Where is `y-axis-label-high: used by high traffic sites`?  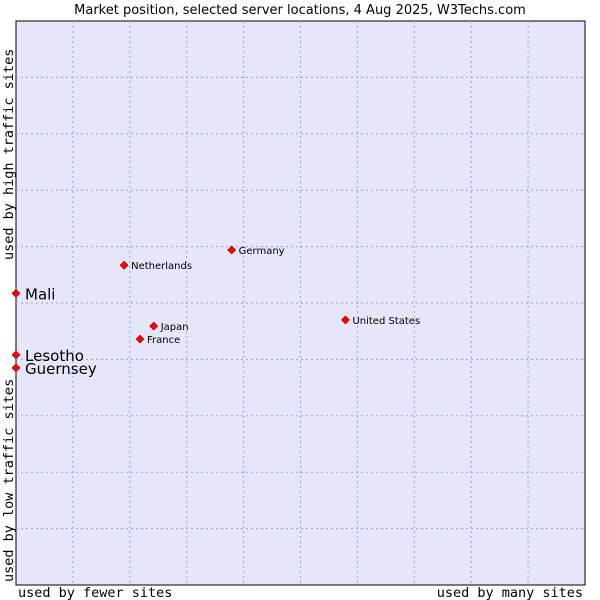
y-axis-label-high: used by high traffic sites is located at coordinates (9, 154).